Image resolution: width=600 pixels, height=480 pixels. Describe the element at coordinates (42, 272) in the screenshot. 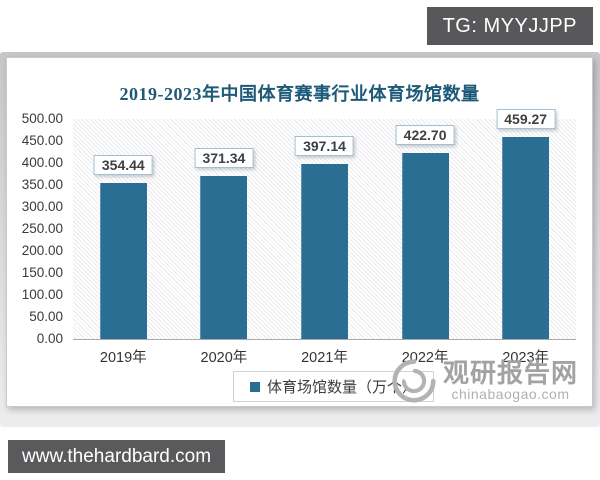

I see `y-tick-label: 150.00` at that location.